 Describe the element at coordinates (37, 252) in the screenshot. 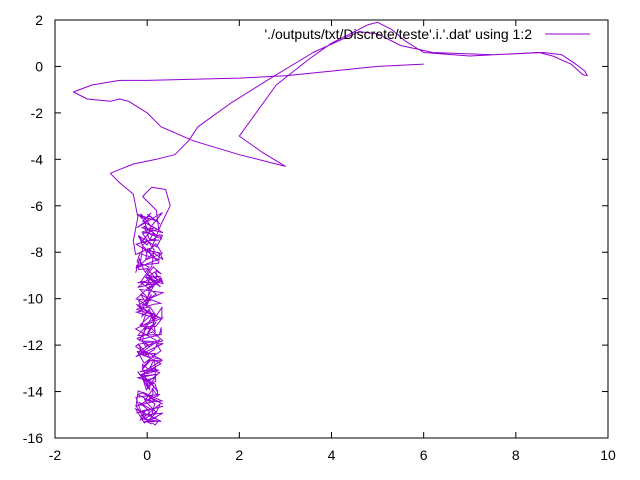

I see `y-tick-label: -8` at that location.